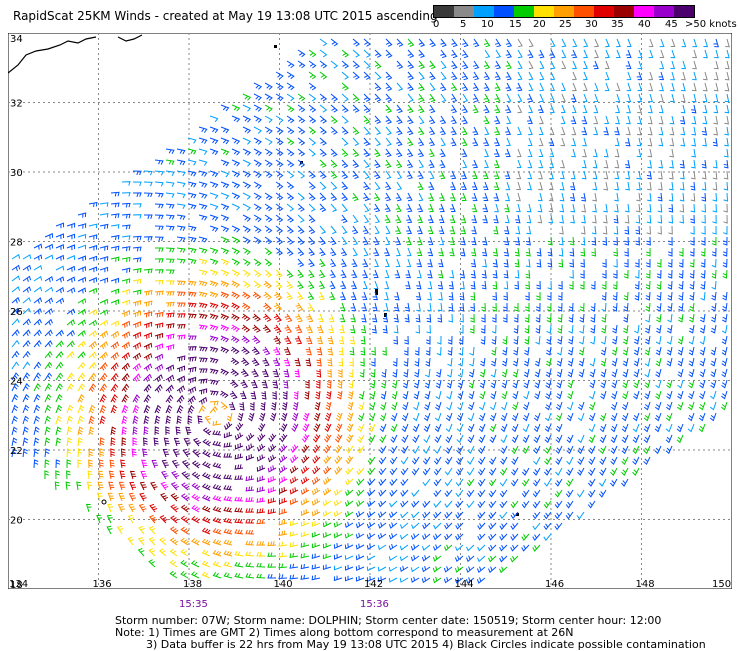 This screenshot has height=651, width=740. Describe the element at coordinates (684, 11) in the screenshot. I see `colorbar-swatch` at that location.